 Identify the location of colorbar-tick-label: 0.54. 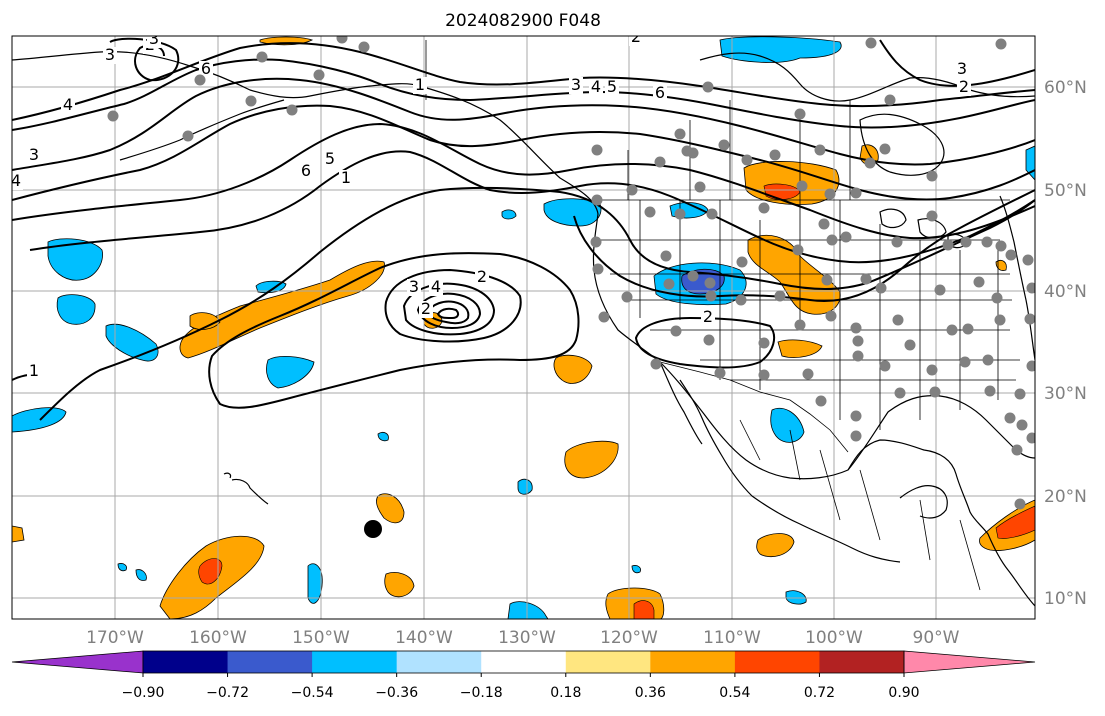
(734, 693).